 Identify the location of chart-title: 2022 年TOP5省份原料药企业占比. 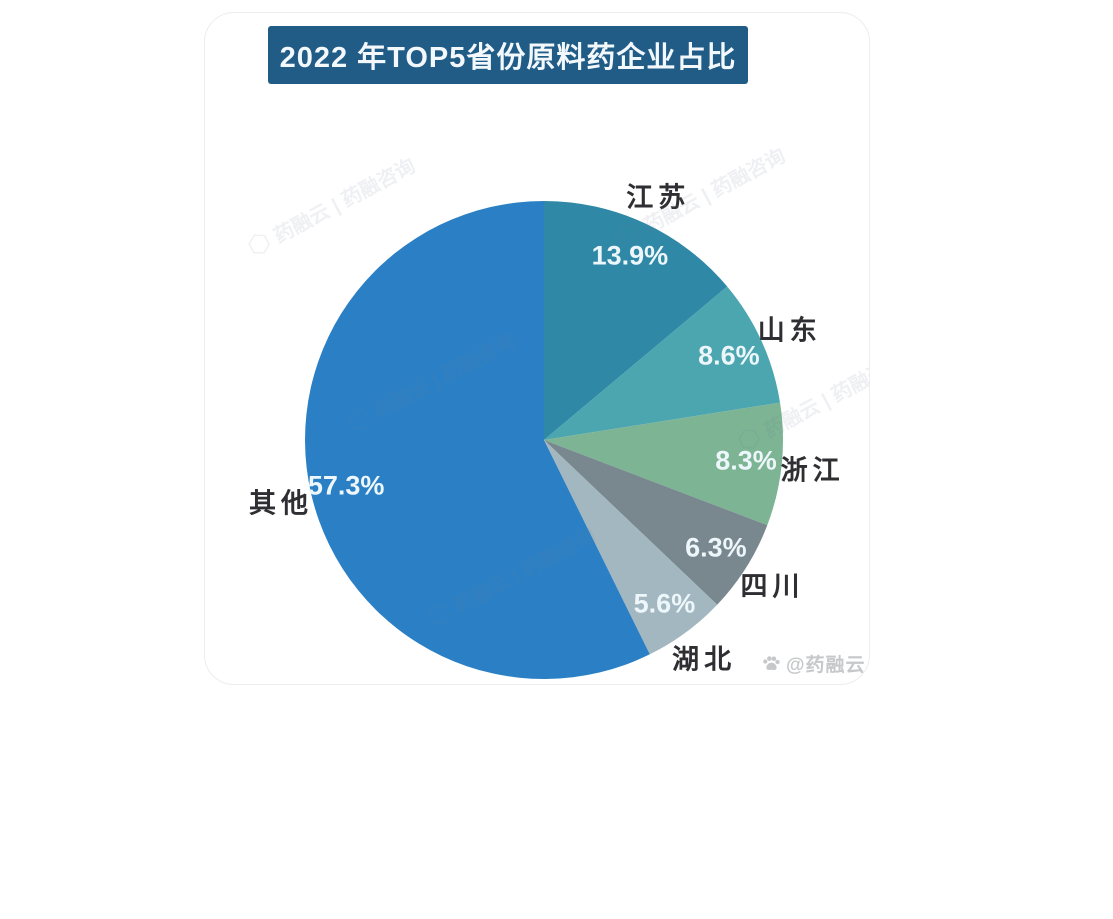
(508, 58).